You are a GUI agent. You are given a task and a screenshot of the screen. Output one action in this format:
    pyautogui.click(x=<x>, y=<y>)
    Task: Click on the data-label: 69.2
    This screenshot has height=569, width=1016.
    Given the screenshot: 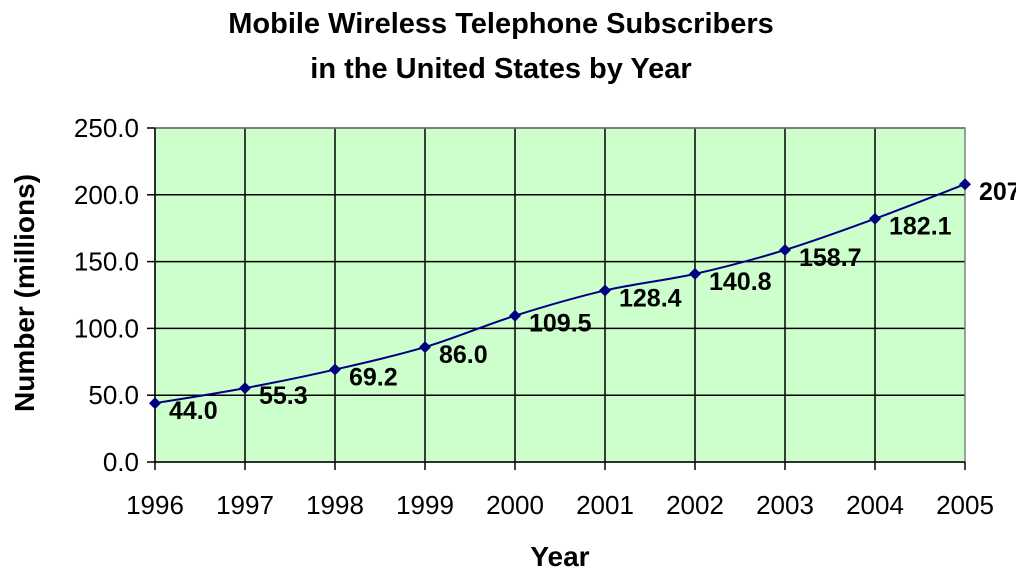 What is the action you would take?
    pyautogui.click(x=373, y=378)
    